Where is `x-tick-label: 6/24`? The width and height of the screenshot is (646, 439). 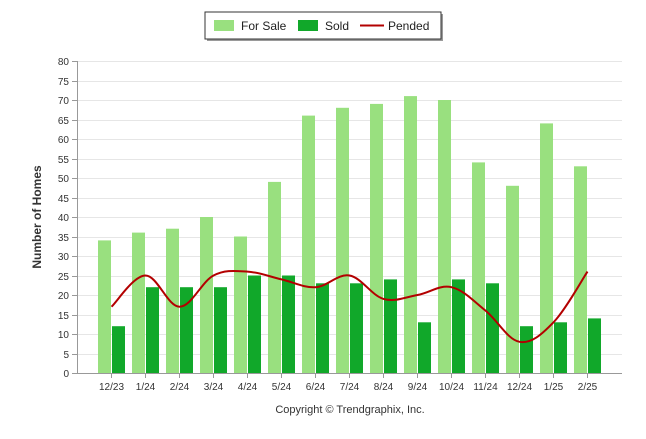 x-tick-label: 6/24 is located at coordinates (316, 387).